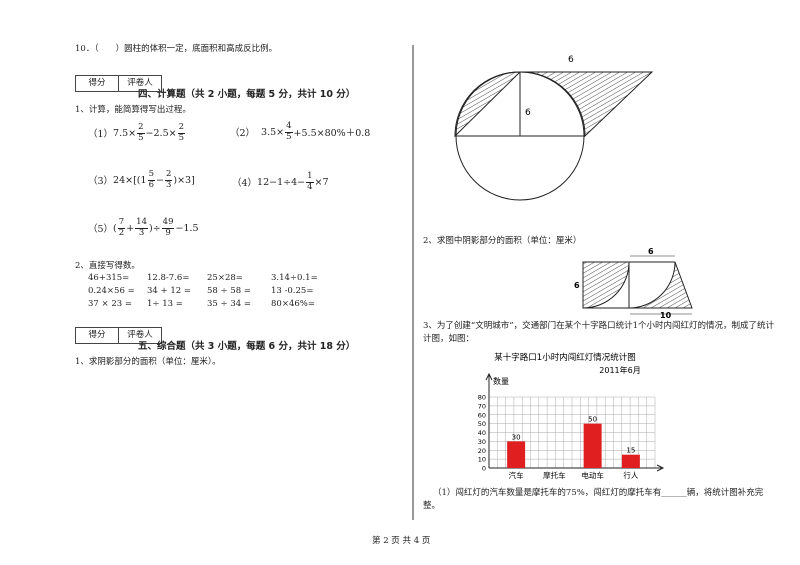 The image size is (800, 565). Describe the element at coordinates (154, 228) in the screenshot. I see `expression-text: )÷` at that location.